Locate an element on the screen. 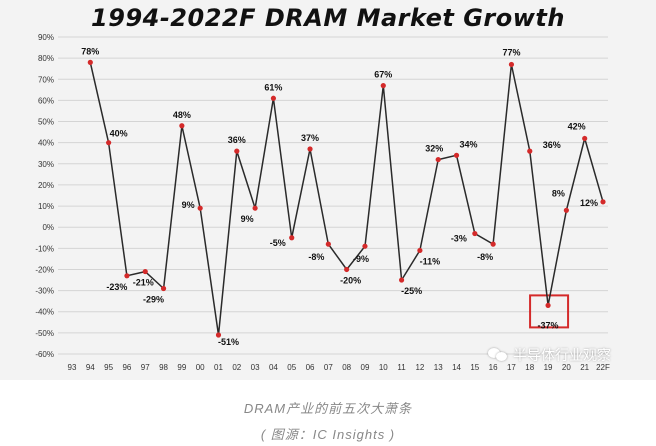 The height and width of the screenshot is (446, 656). x-tick-label: 95 is located at coordinates (108, 367).